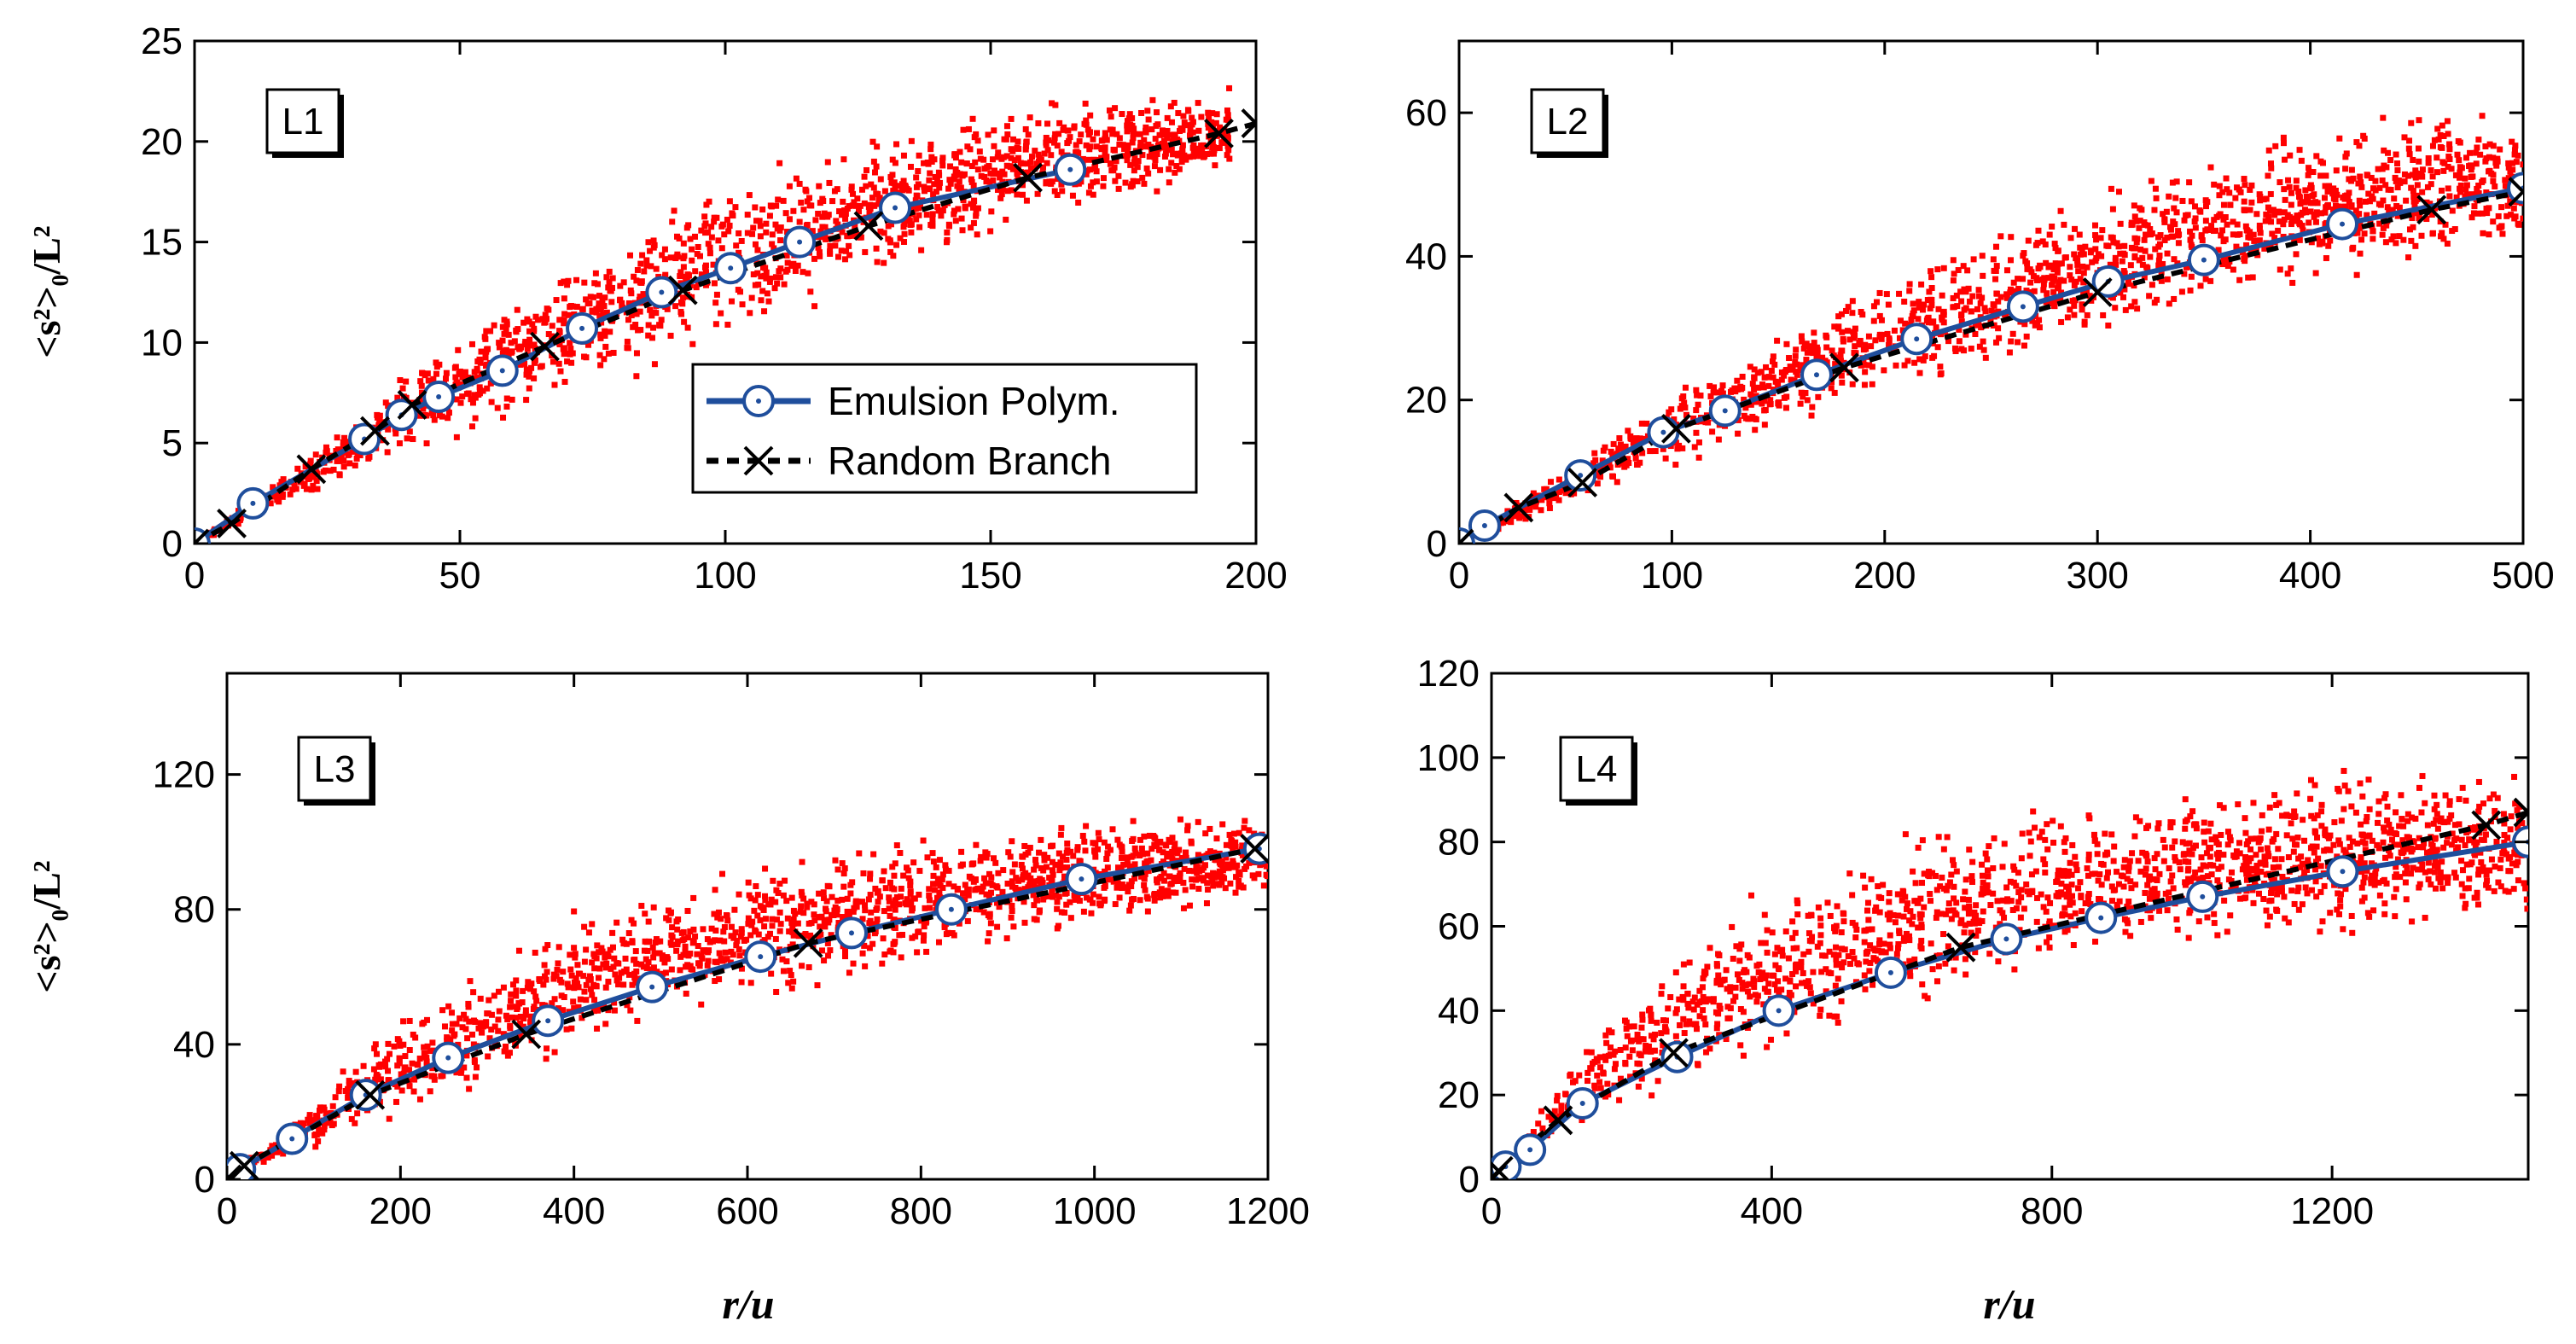  What do you see at coordinates (800, 242) in the screenshot?
I see `emulsion-point-dot` at bounding box center [800, 242].